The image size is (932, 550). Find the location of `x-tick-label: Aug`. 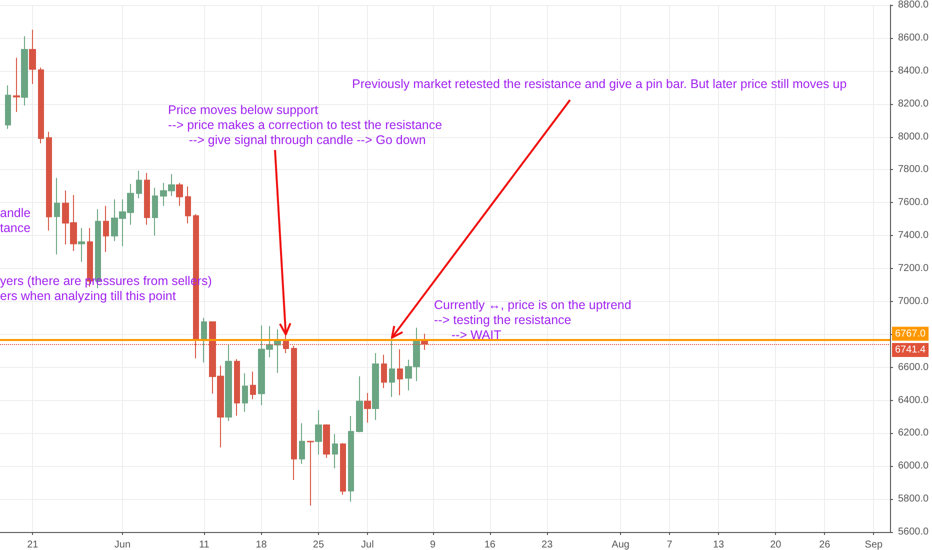

x-tick-label: Aug is located at coordinates (621, 545).